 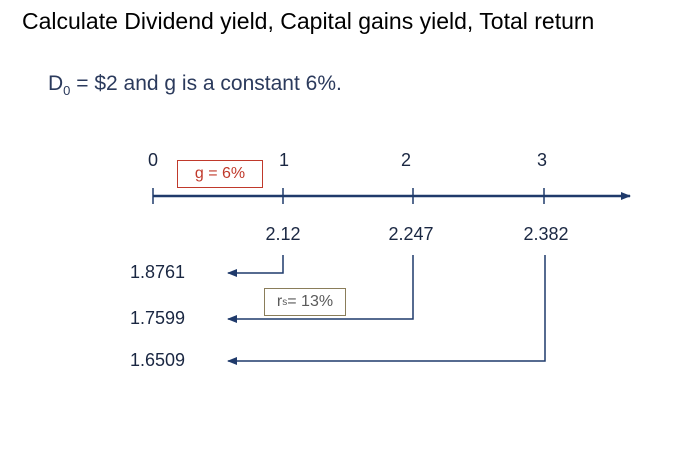 What do you see at coordinates (206, 83) in the screenshot?
I see `given-suffix: = $2 and g is a constant 6%.` at bounding box center [206, 83].